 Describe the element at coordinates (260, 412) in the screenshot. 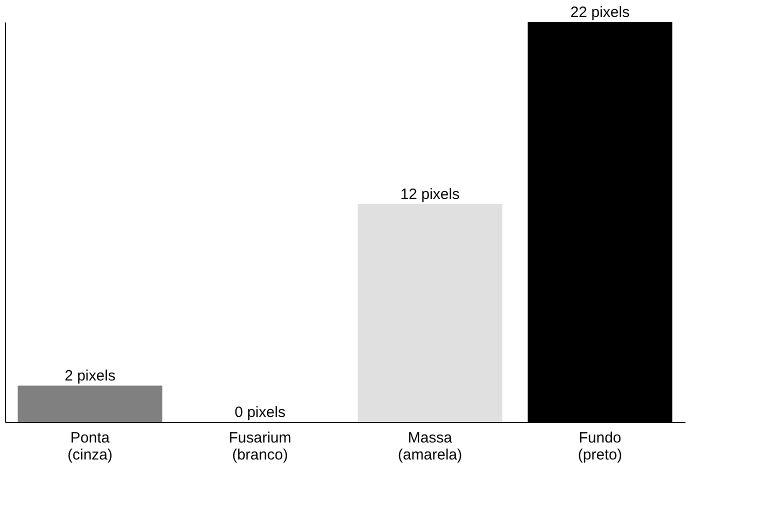

I see `data-label: 0 pixels` at that location.